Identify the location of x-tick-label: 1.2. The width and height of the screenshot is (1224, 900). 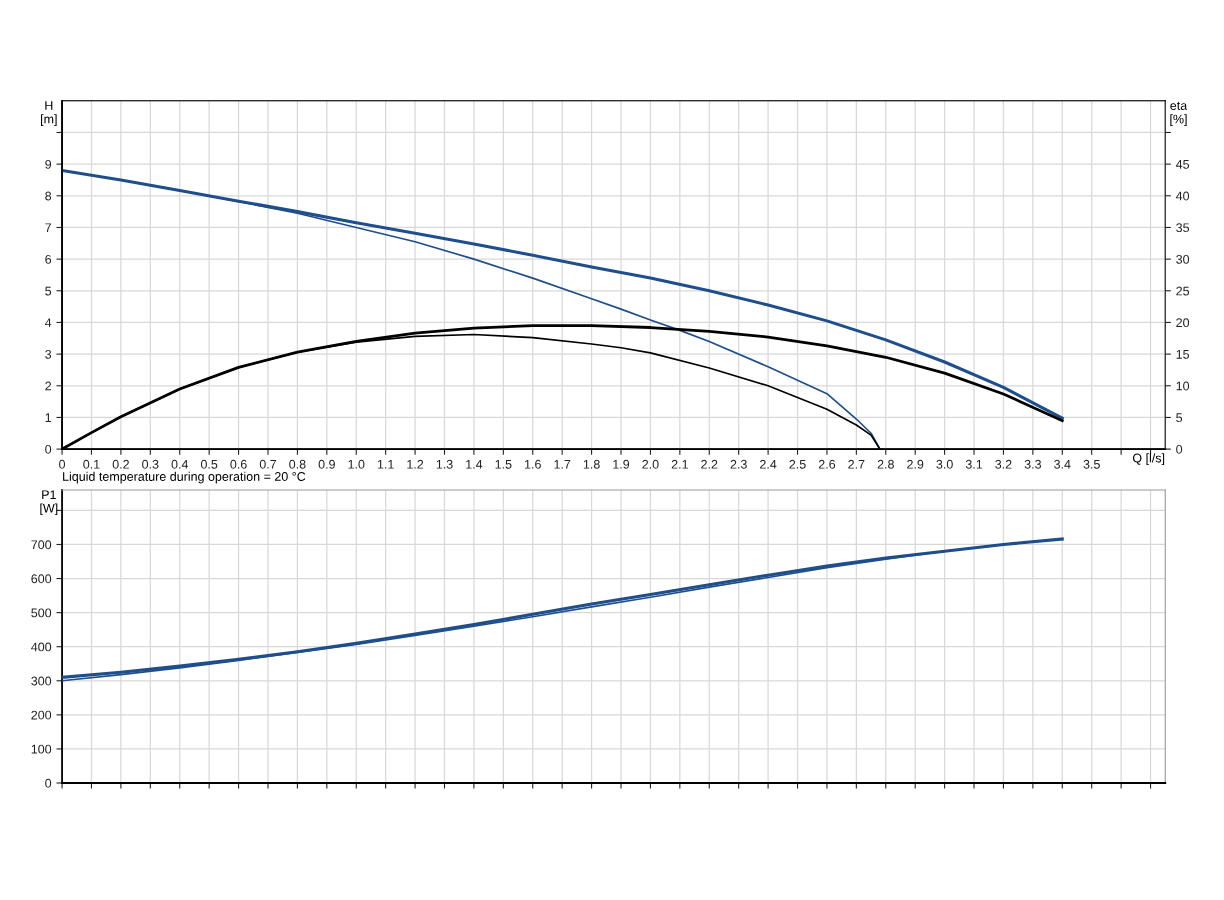
(415, 464).